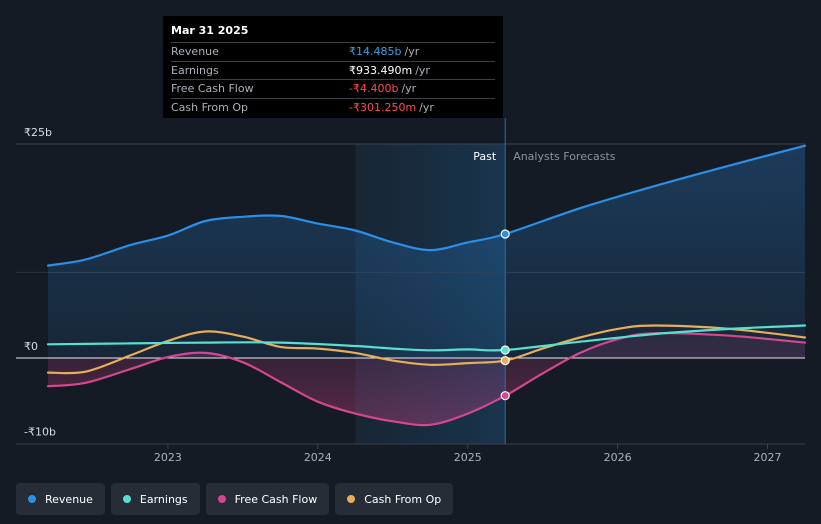 This screenshot has width=821, height=524. I want to click on legend-item-earnings: Earnings, so click(155, 499).